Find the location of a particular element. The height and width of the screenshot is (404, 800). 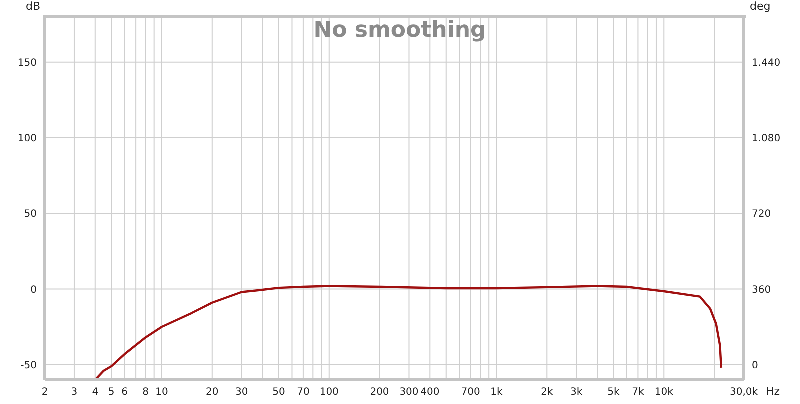

x-tick-label: 10k is located at coordinates (664, 392).